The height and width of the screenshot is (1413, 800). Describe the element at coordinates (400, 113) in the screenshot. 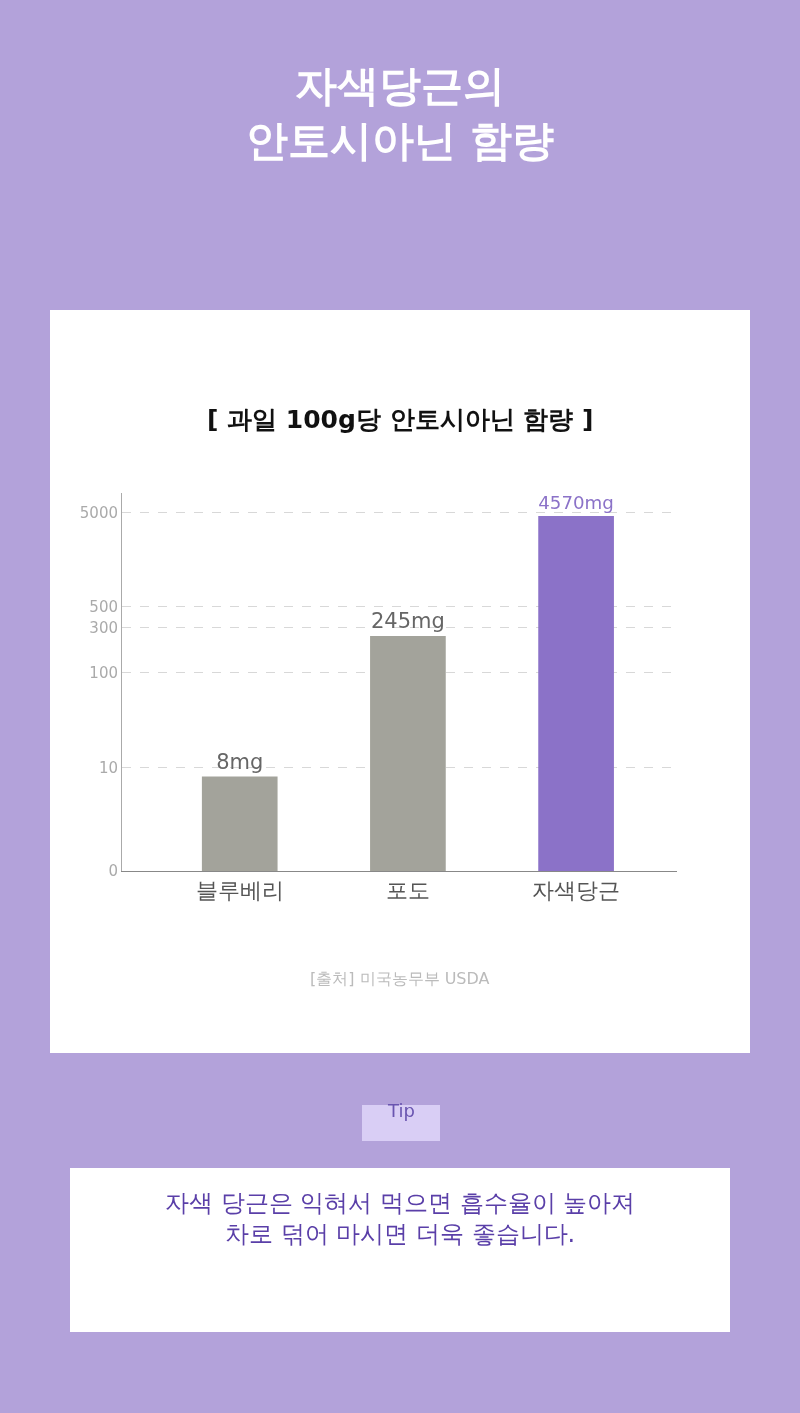

I see `chart-title: 자색당근의 안토시아닌 함량` at that location.